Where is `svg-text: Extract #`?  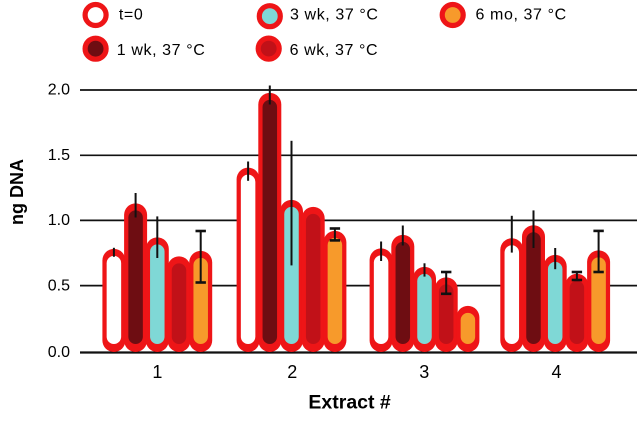
svg-text: Extract # is located at coordinates (349, 403).